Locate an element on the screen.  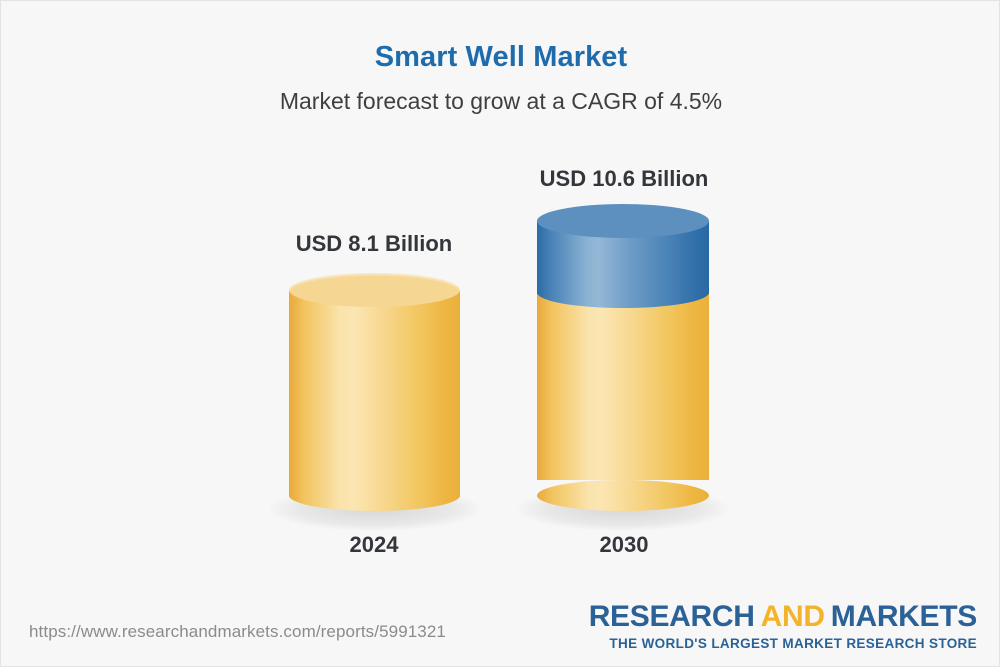
cylinder-body-2024 is located at coordinates (374, 393).